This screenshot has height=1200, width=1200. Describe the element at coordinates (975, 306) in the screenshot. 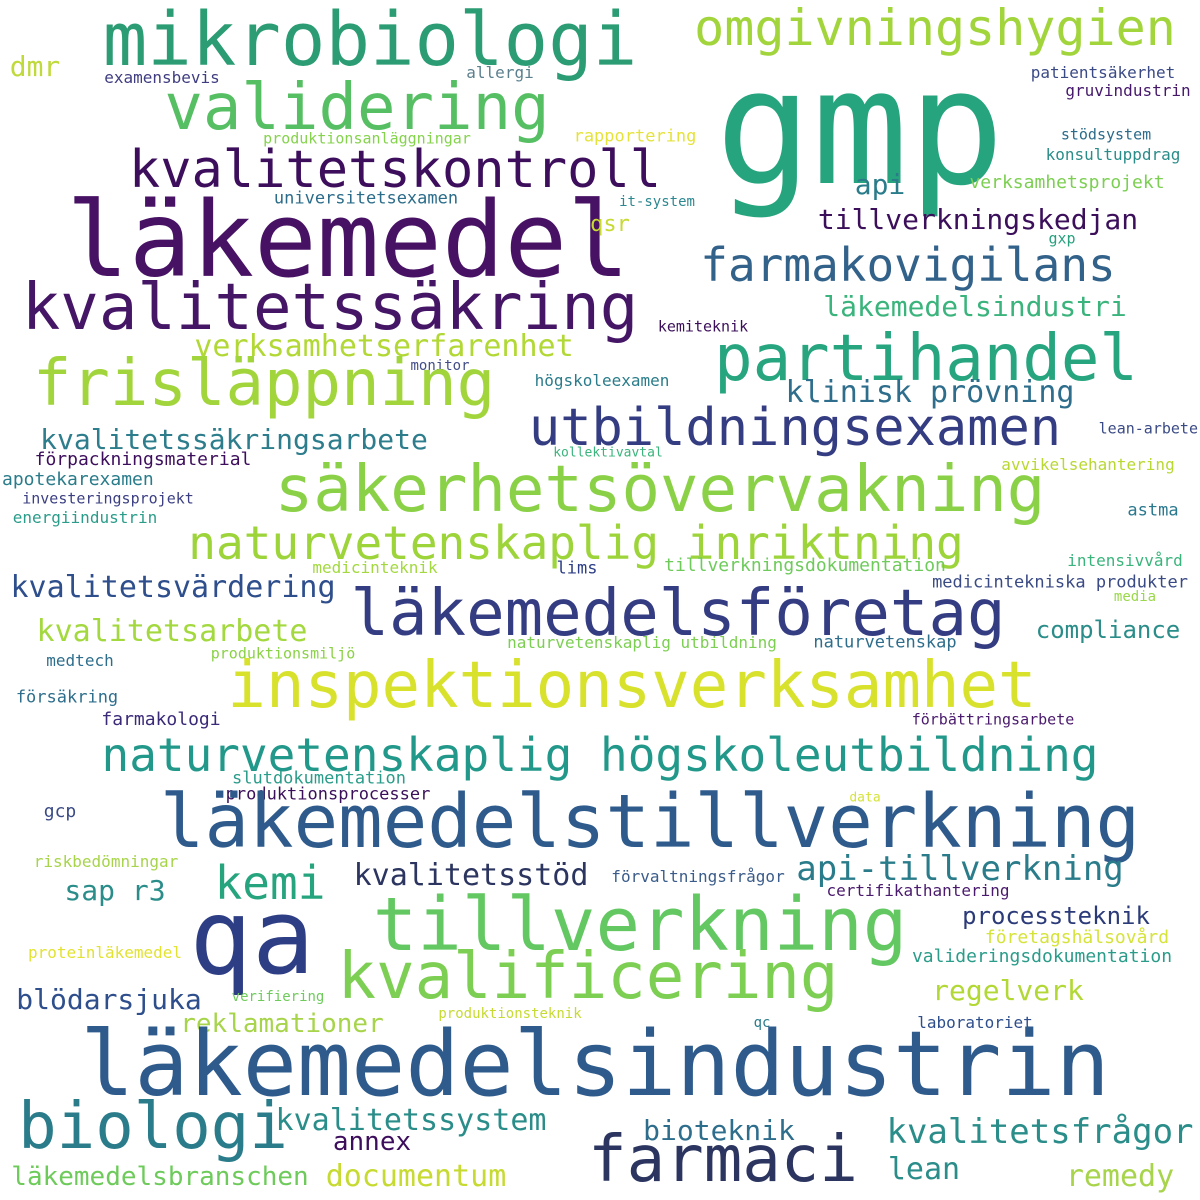

I see `word-lakemedelsindustri: läkemedelsindustri` at that location.